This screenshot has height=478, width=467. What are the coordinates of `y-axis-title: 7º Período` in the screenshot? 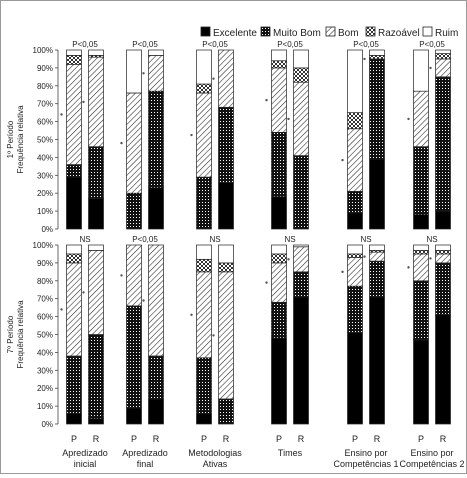 It's located at (10, 334).